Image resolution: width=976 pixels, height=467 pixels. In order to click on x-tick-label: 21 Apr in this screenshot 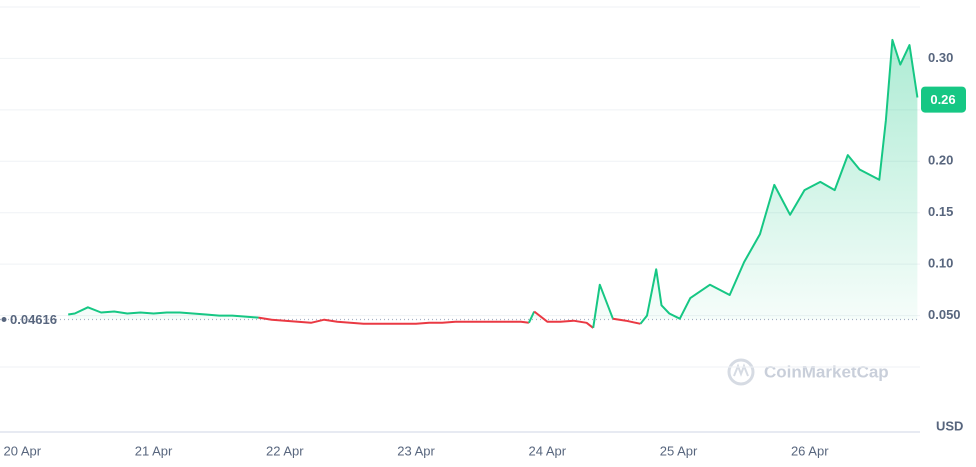, I will do `click(154, 450)`.